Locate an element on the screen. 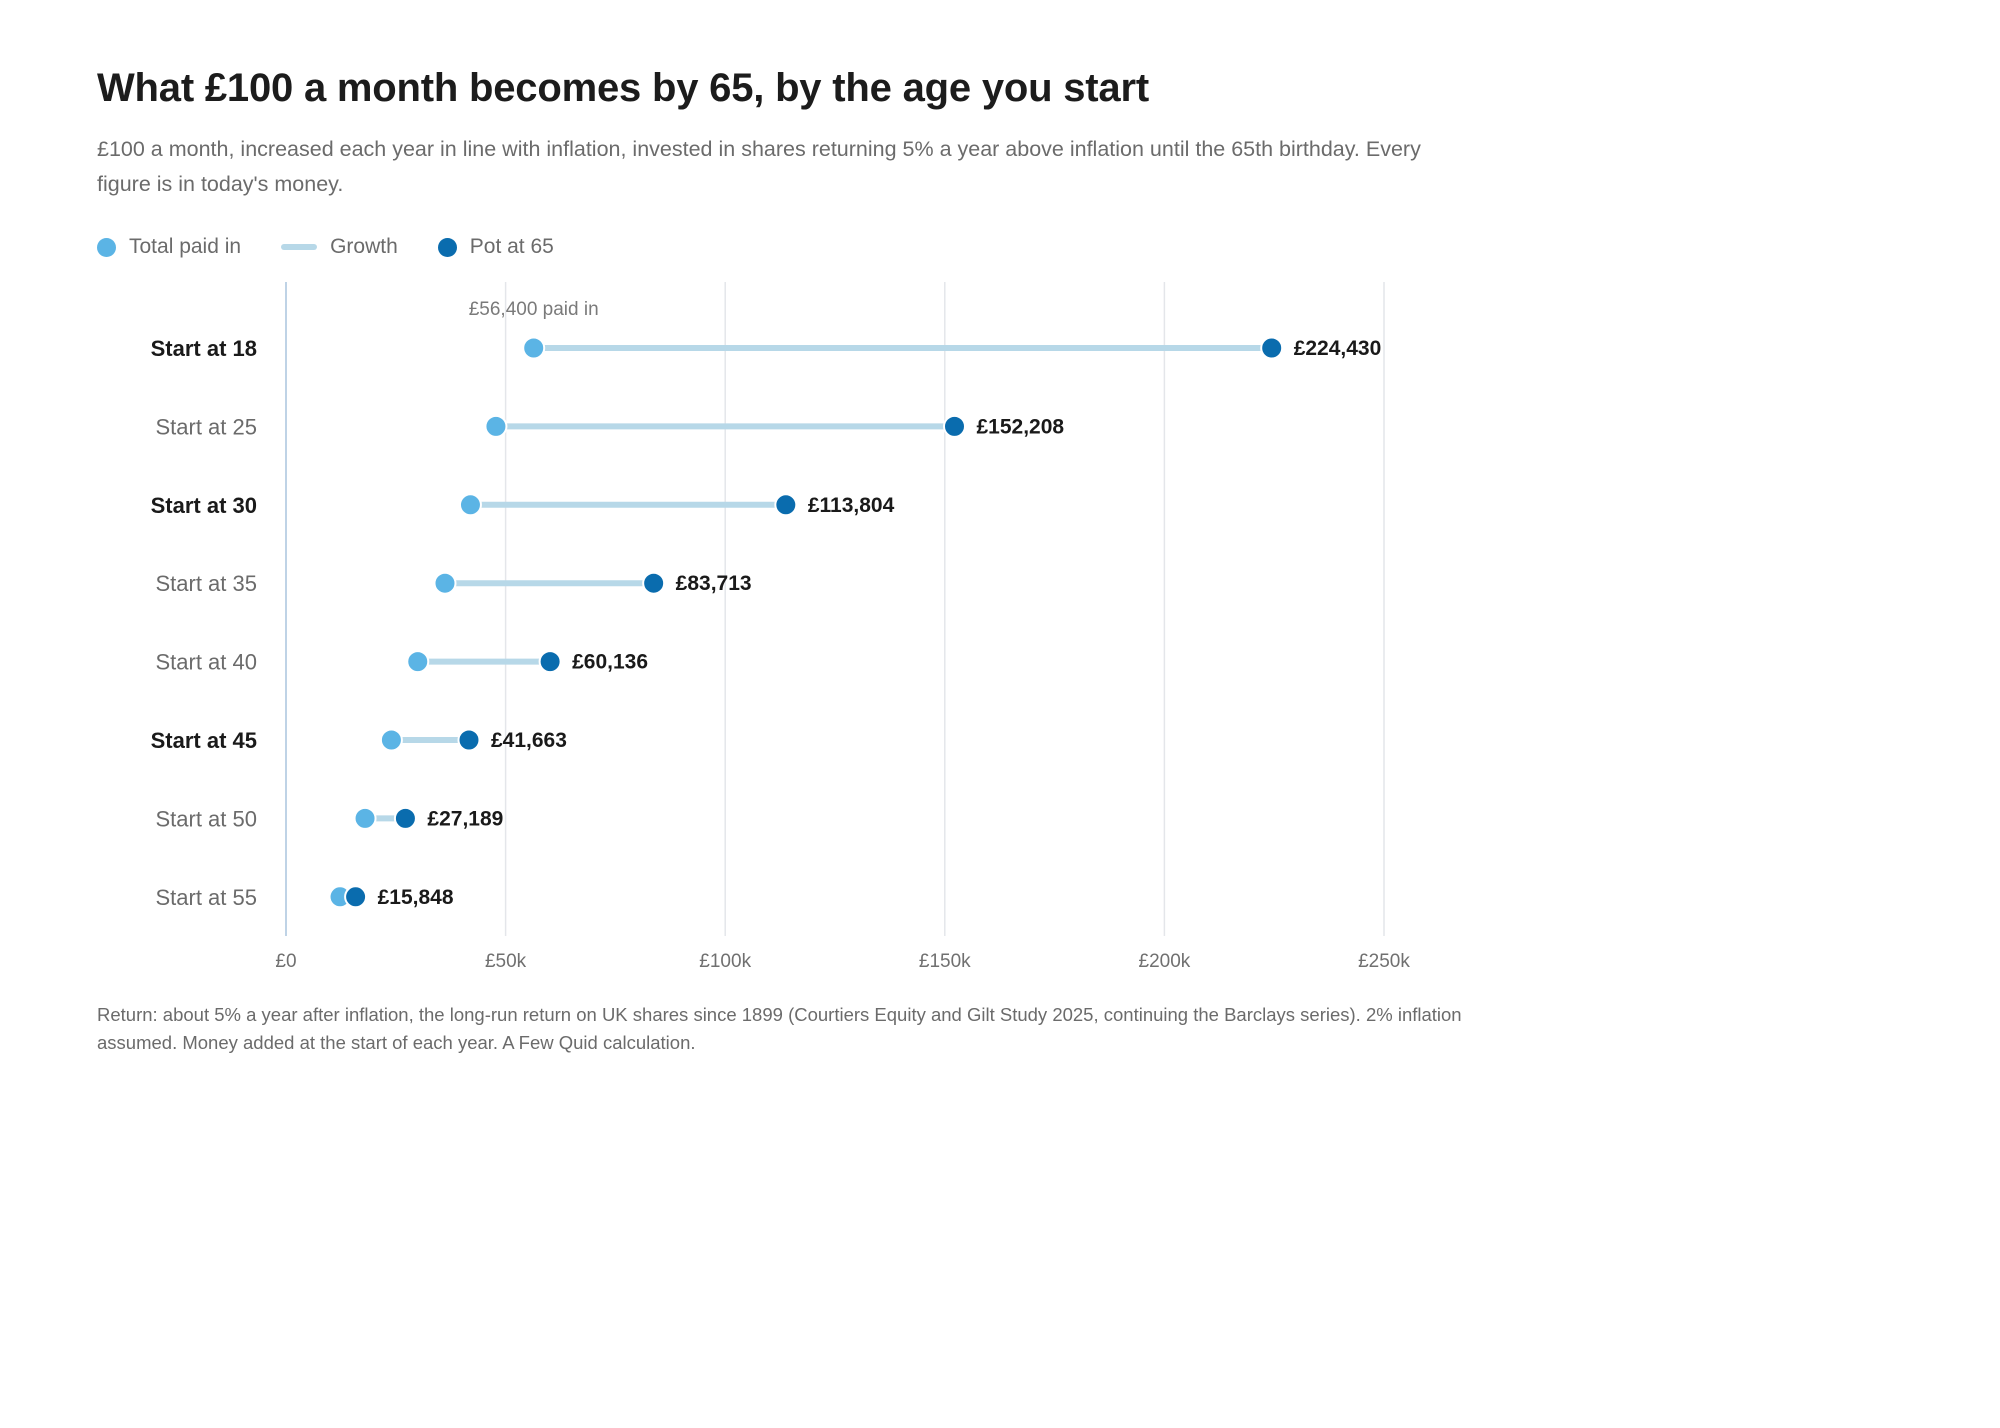 Image resolution: width=2000 pixels, height=1428 pixels. legend-pot-marker is located at coordinates (447, 247).